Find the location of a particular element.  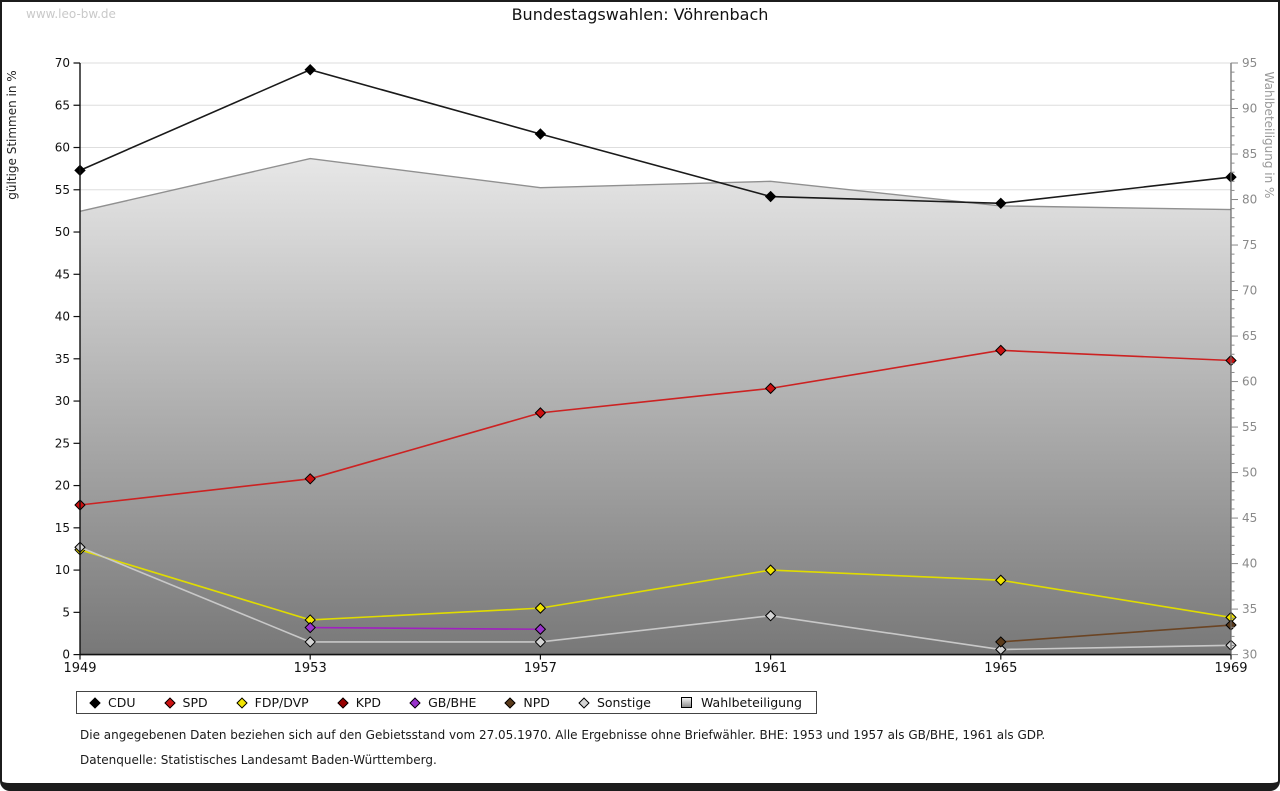

legend-label-sonstige: Sonstige is located at coordinates (623, 702).